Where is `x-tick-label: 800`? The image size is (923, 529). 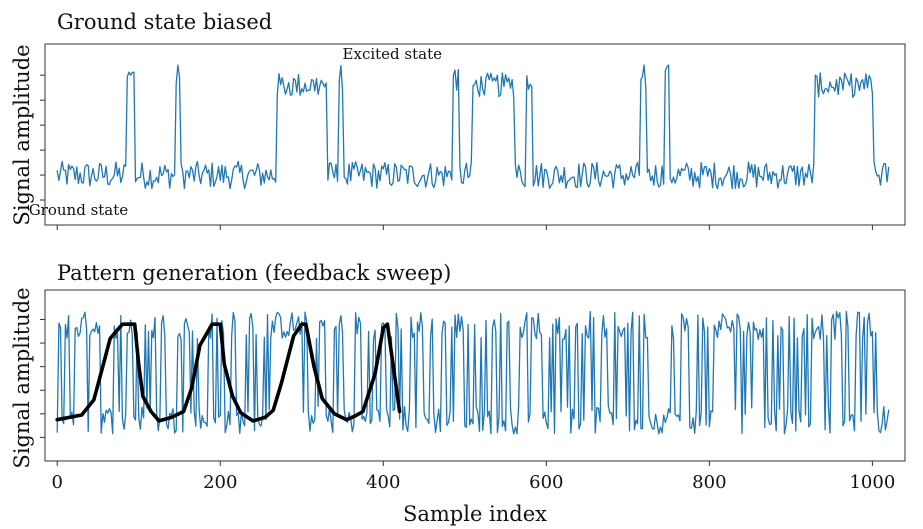
x-tick-label: 800 is located at coordinates (709, 482).